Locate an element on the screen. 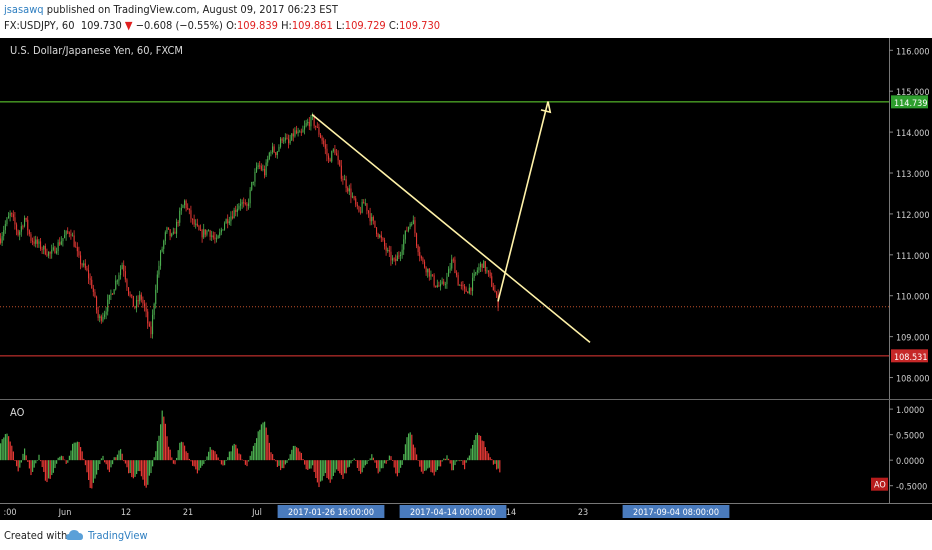 This screenshot has width=932, height=550. ao-axis: 1.0000 0.5000 0.0000 -0.5000 is located at coordinates (908, 449).